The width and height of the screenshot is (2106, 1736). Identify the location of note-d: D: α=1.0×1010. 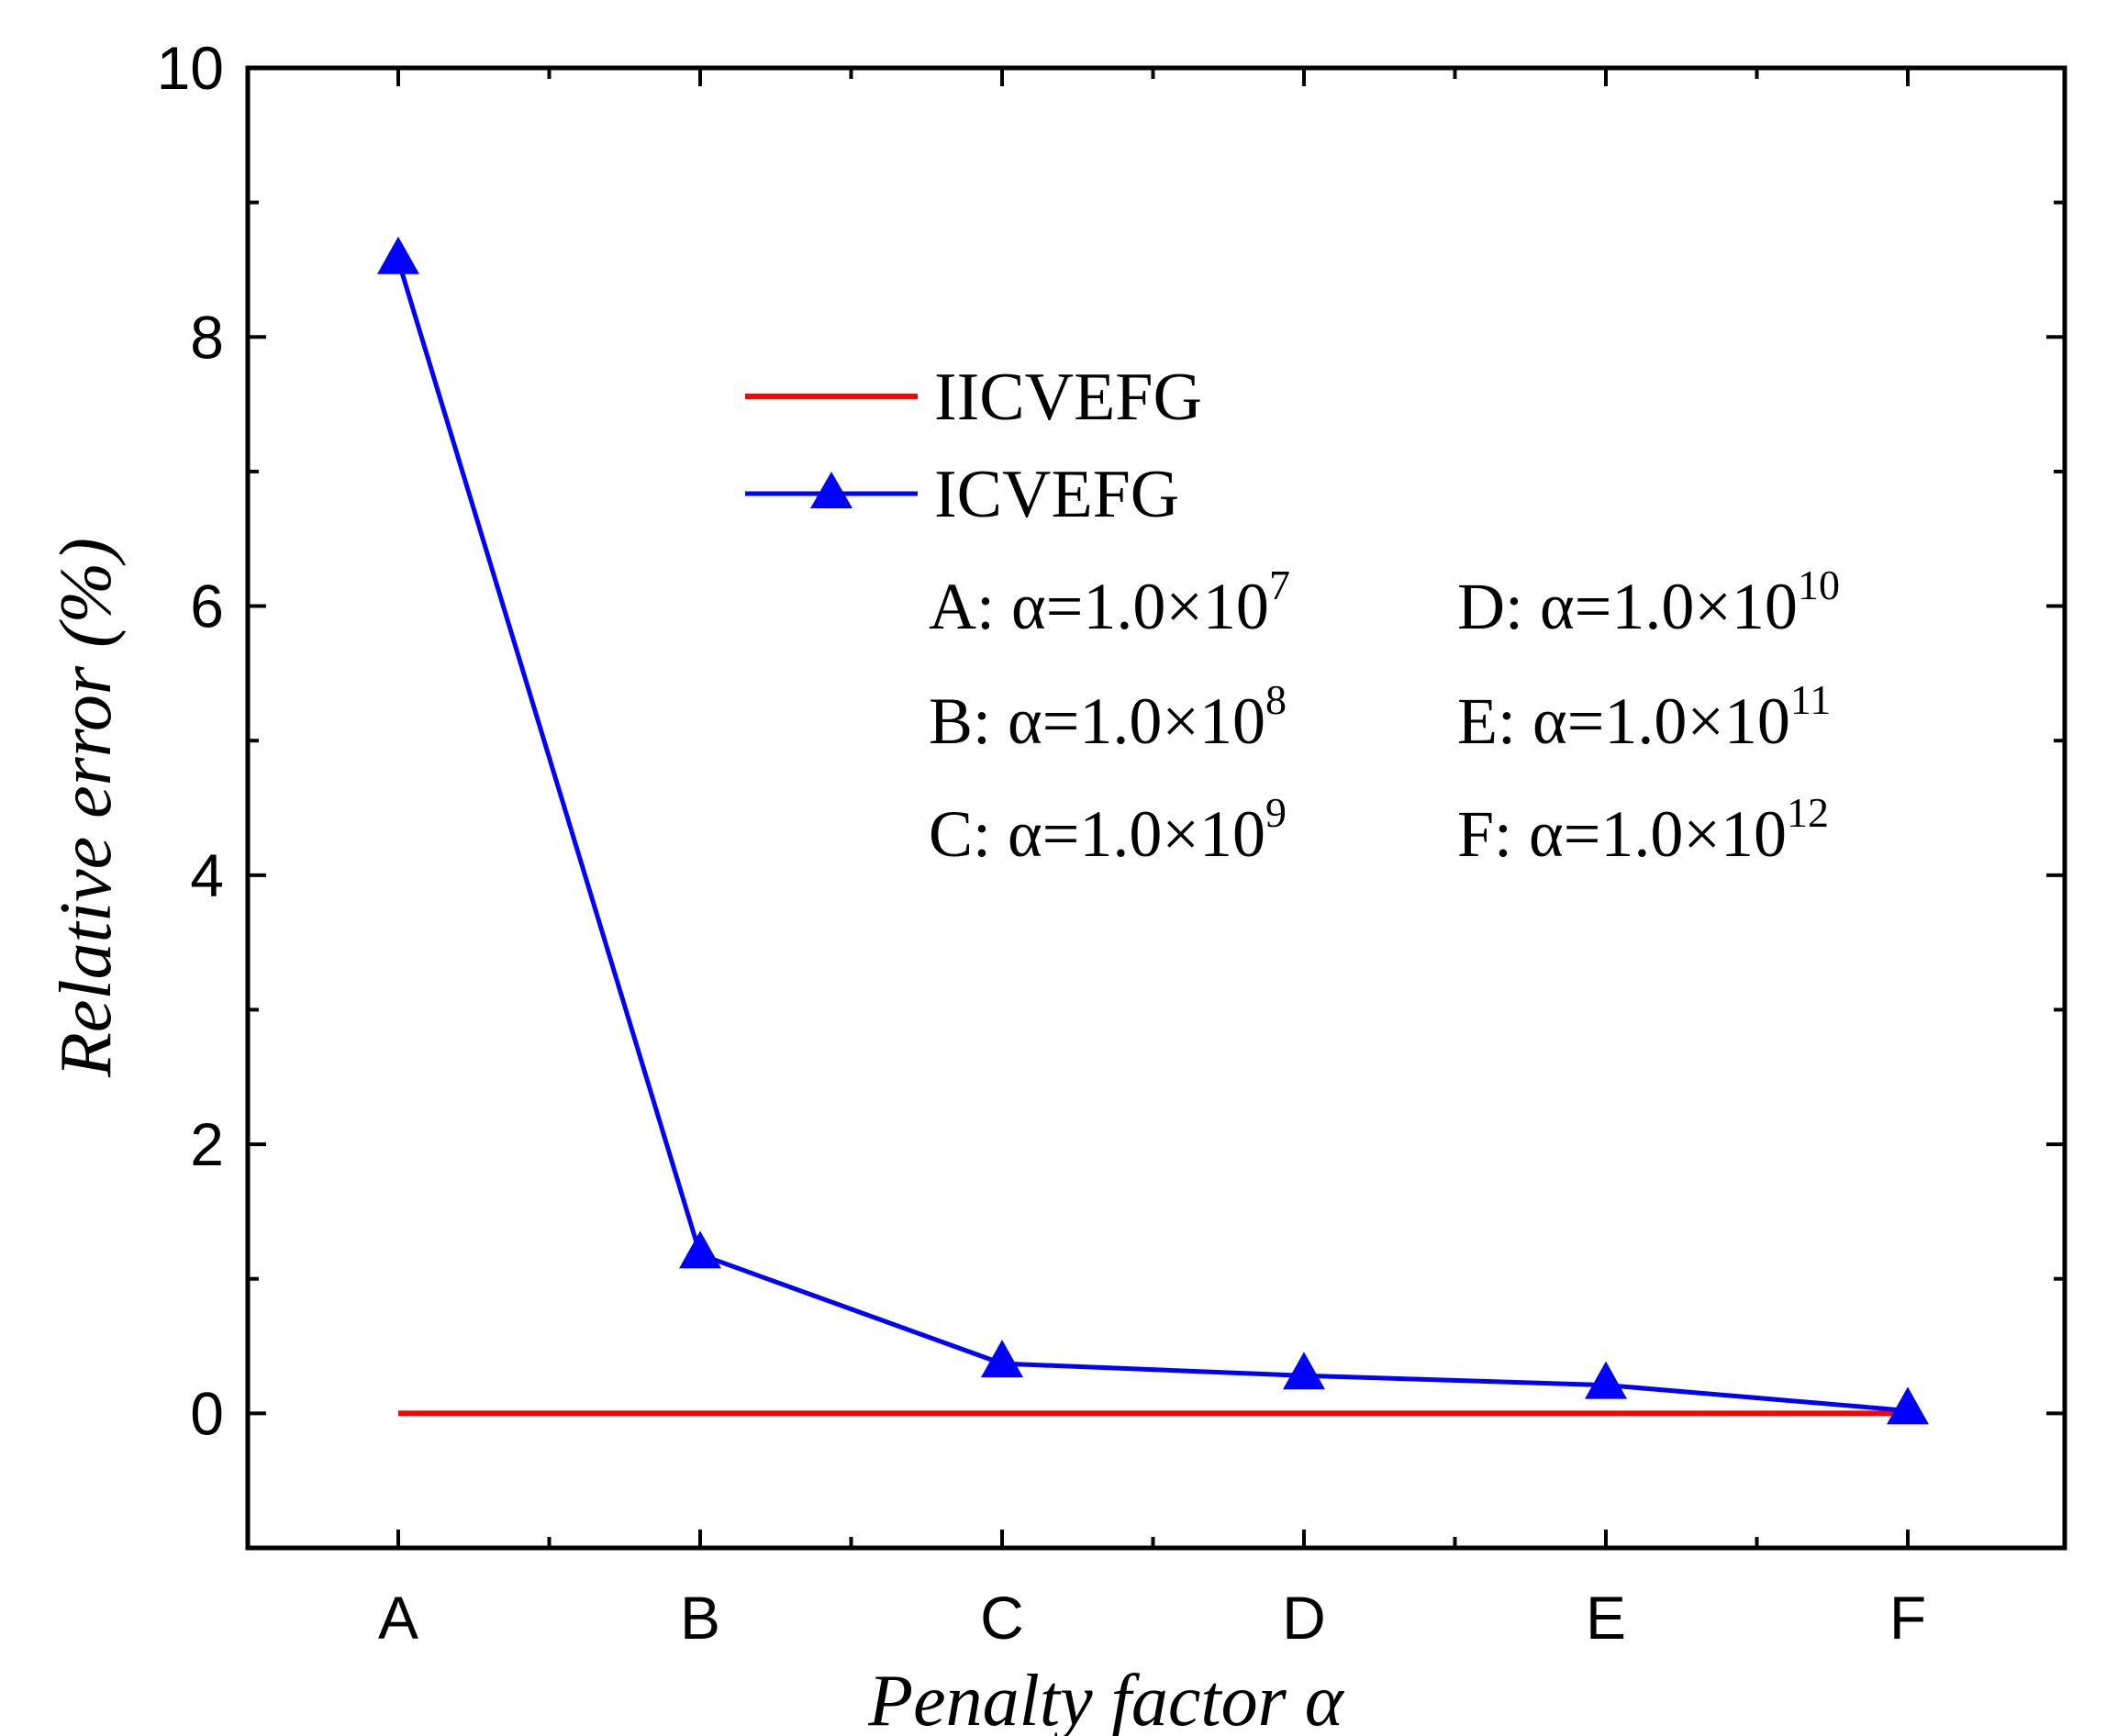
(1648, 602).